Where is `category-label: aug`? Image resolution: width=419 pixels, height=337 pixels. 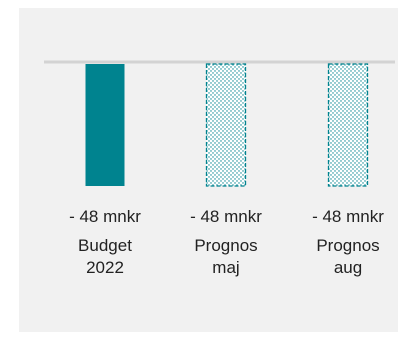
category-label: aug is located at coordinates (348, 267).